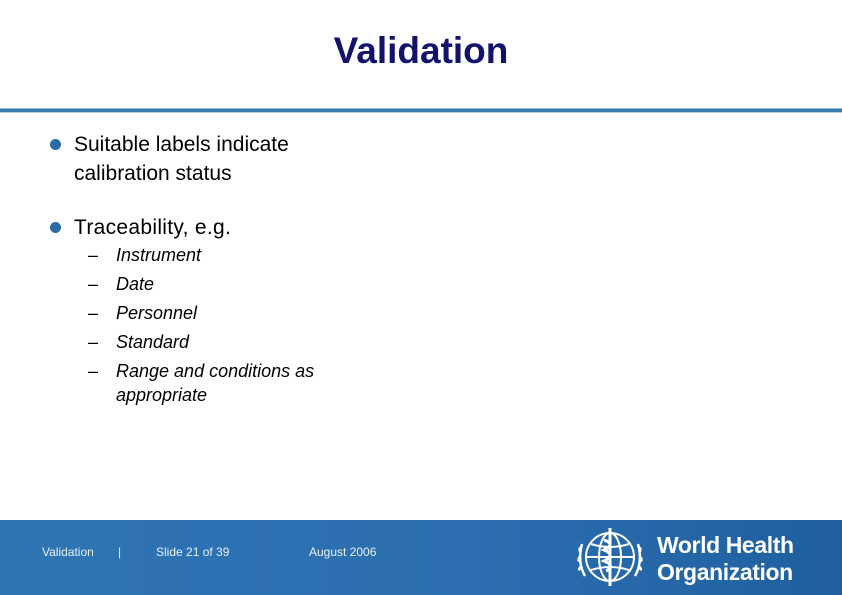  Describe the element at coordinates (157, 313) in the screenshot. I see `sub-bullet-text: Personnel` at that location.